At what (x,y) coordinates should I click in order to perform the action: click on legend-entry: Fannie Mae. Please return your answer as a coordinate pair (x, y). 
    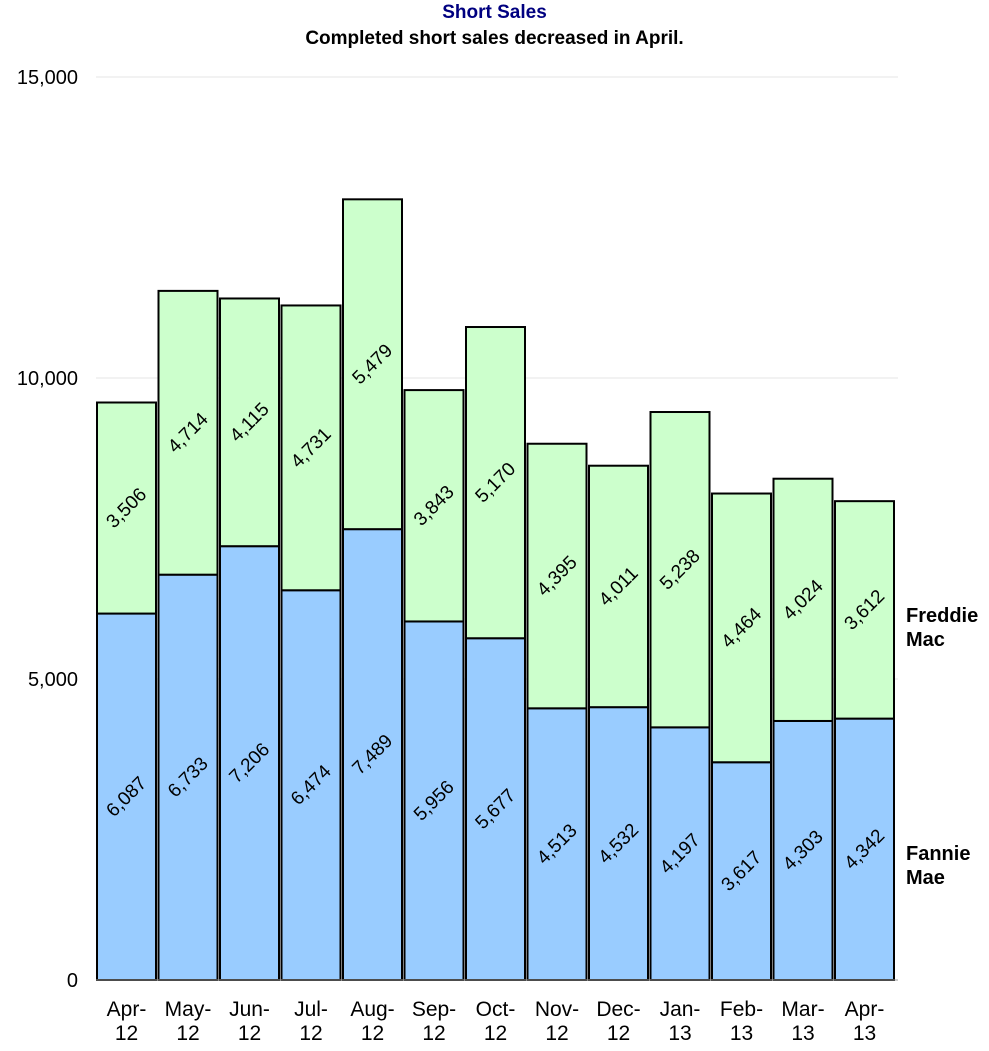
    Looking at the image, I should click on (938, 866).